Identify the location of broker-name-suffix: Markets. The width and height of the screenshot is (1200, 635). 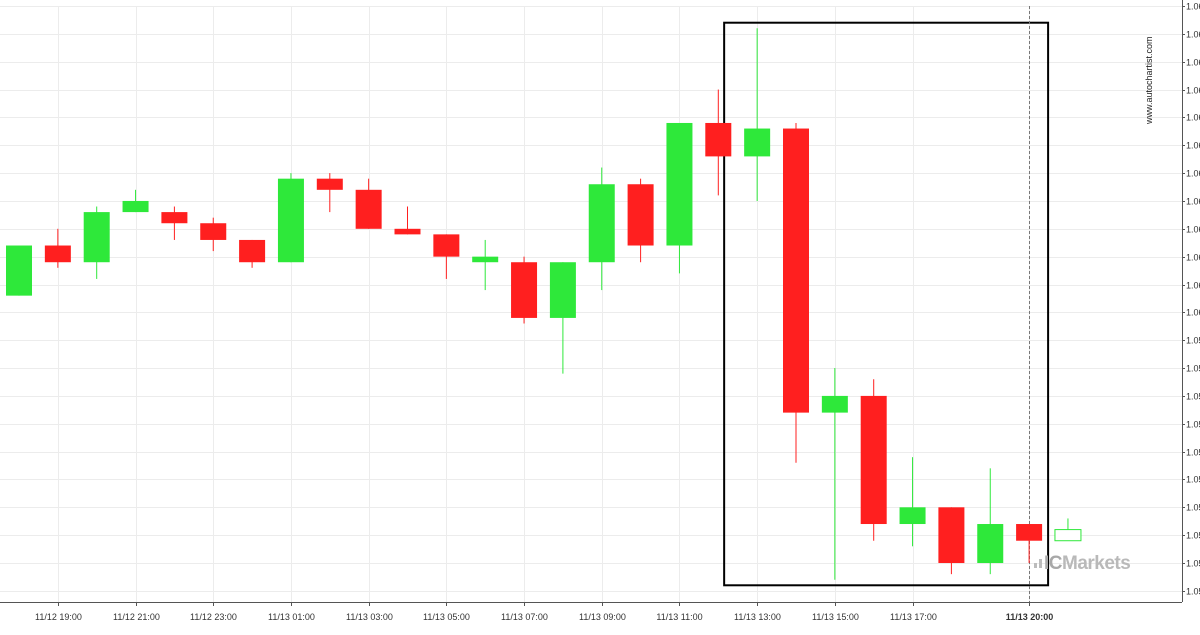
(1096, 563).